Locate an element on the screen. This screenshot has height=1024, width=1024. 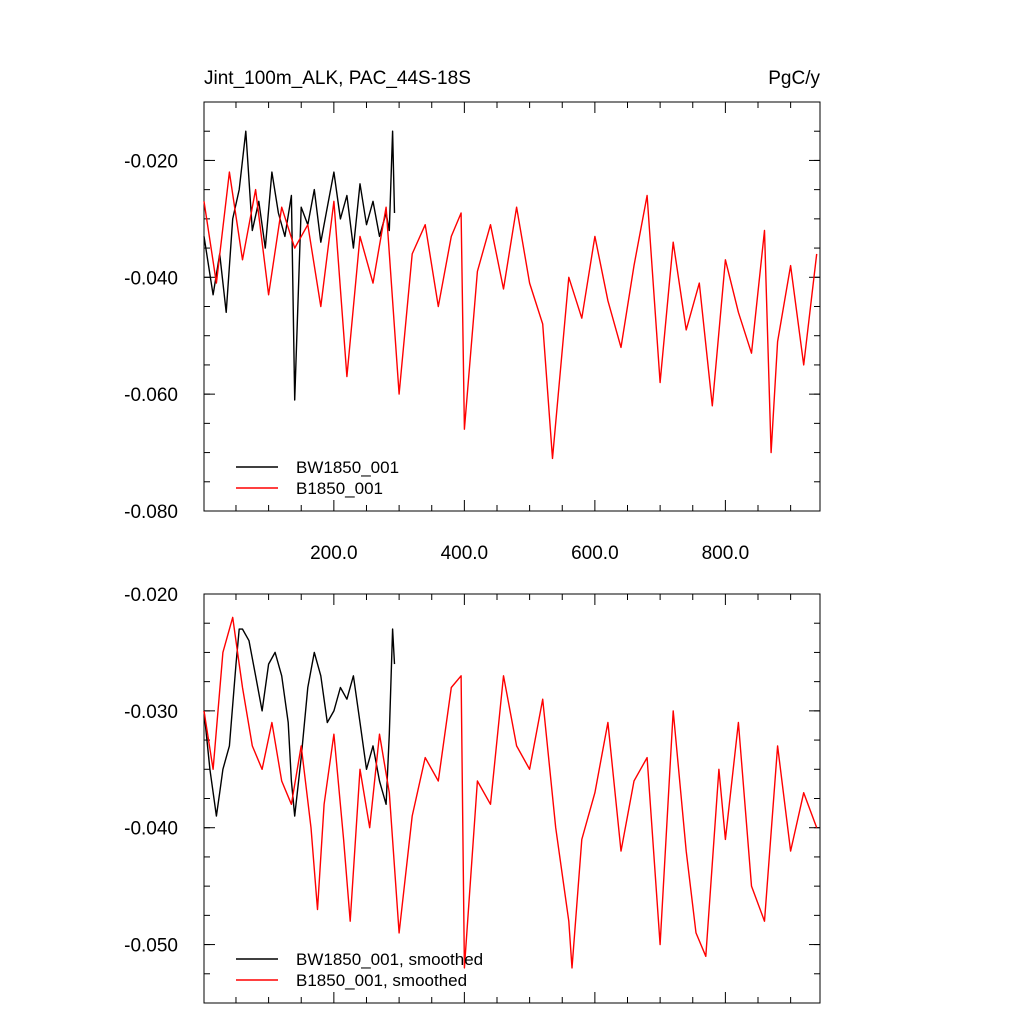
chart-units-label: PgC/y is located at coordinates (794, 78).